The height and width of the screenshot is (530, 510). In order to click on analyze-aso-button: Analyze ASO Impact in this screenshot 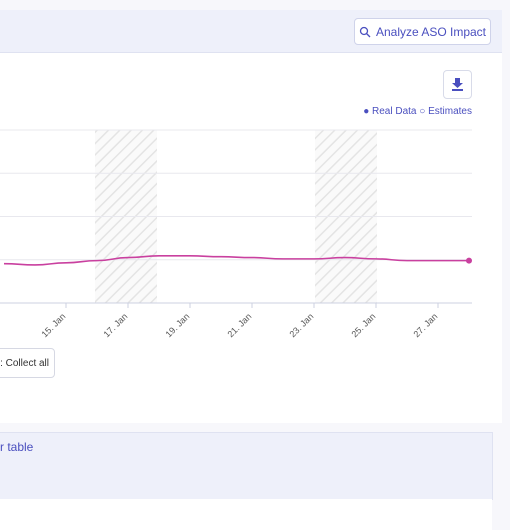, I will do `click(422, 31)`.